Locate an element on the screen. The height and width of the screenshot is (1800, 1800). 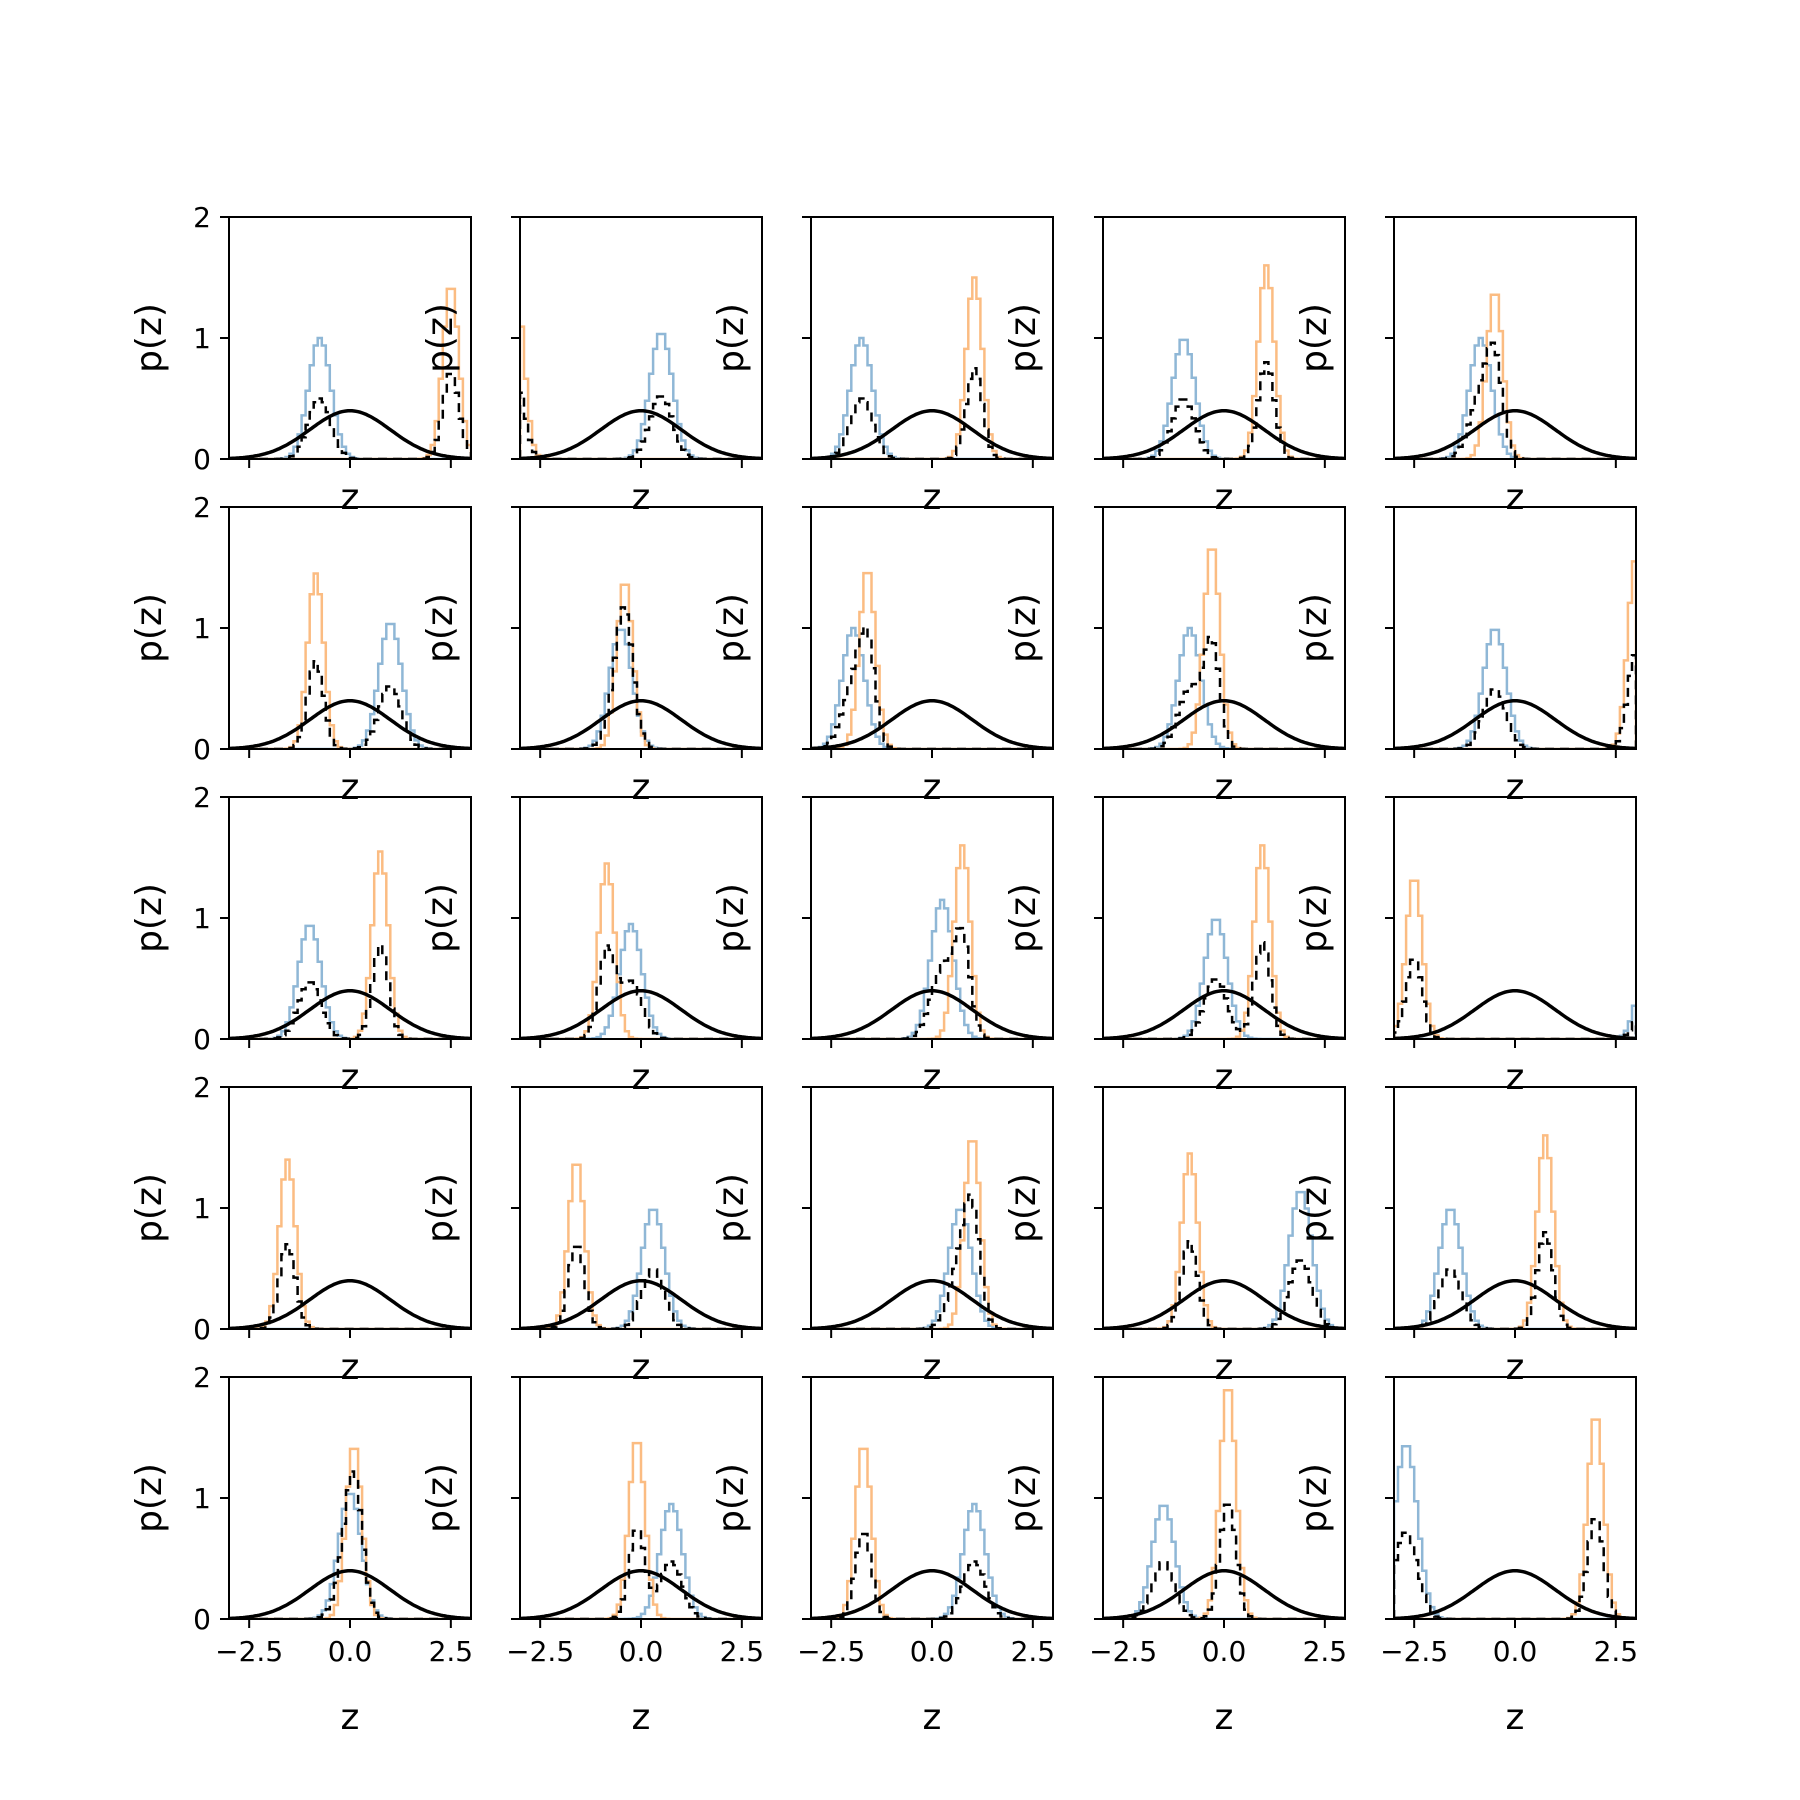
subplot-5-4: −2.5 0.0 2.5 z p(z) is located at coordinates (1175, 1557).